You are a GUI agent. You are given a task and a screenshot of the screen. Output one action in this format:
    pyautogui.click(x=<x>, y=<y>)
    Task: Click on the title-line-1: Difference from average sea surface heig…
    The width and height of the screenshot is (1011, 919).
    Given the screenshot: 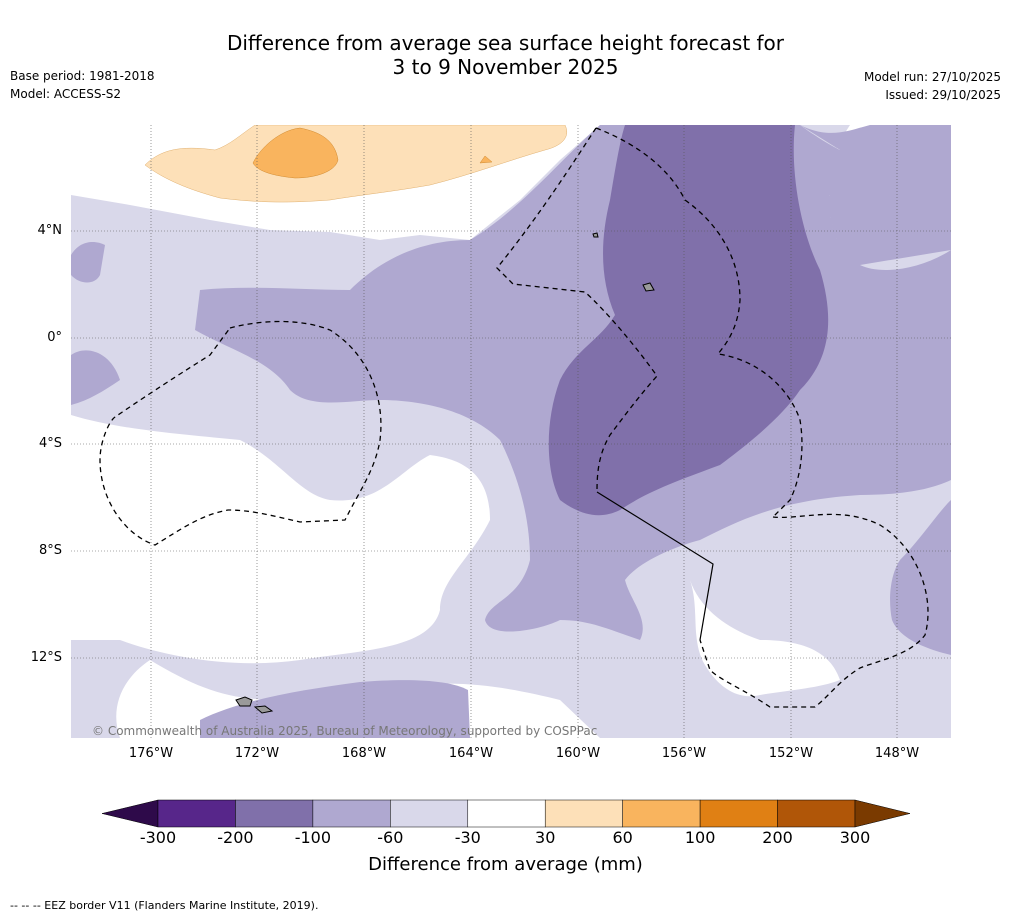 What is the action you would take?
    pyautogui.click(x=505, y=43)
    